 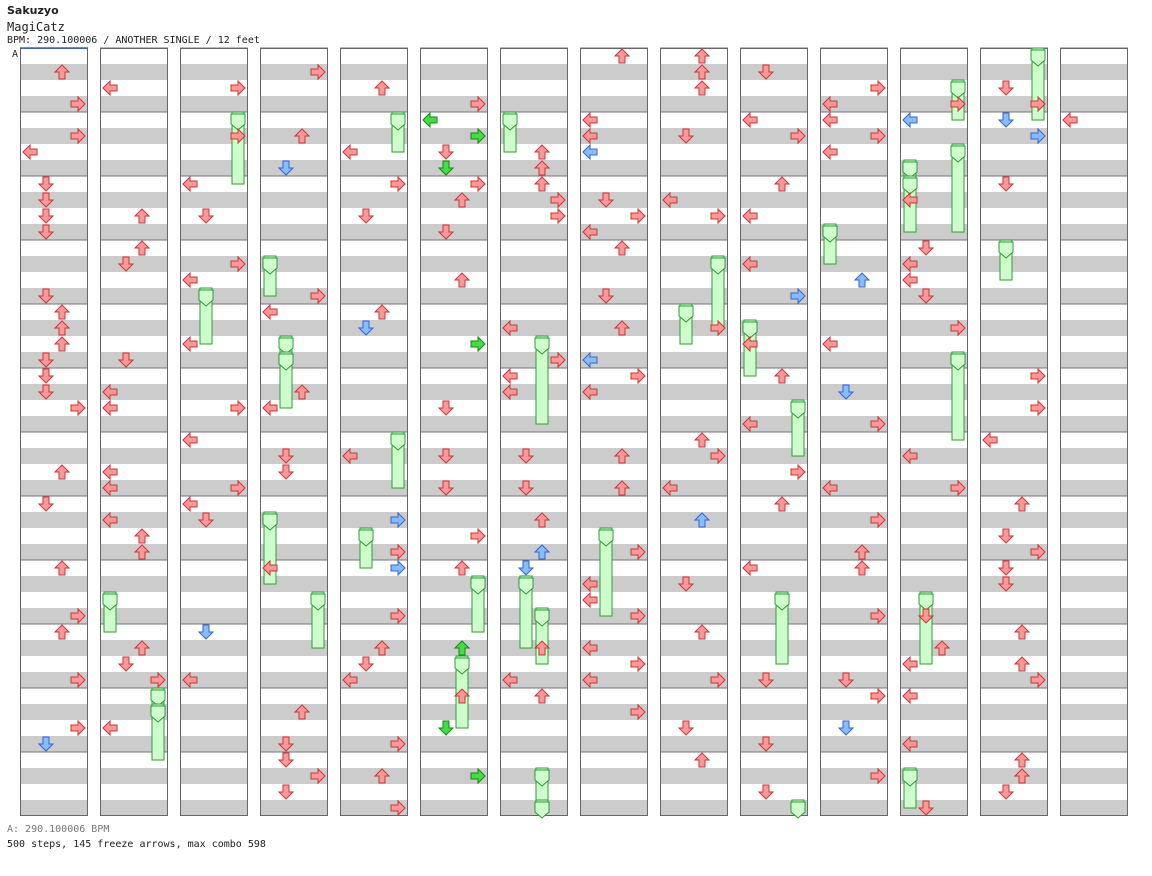 I want to click on column-border, so click(x=854, y=432).